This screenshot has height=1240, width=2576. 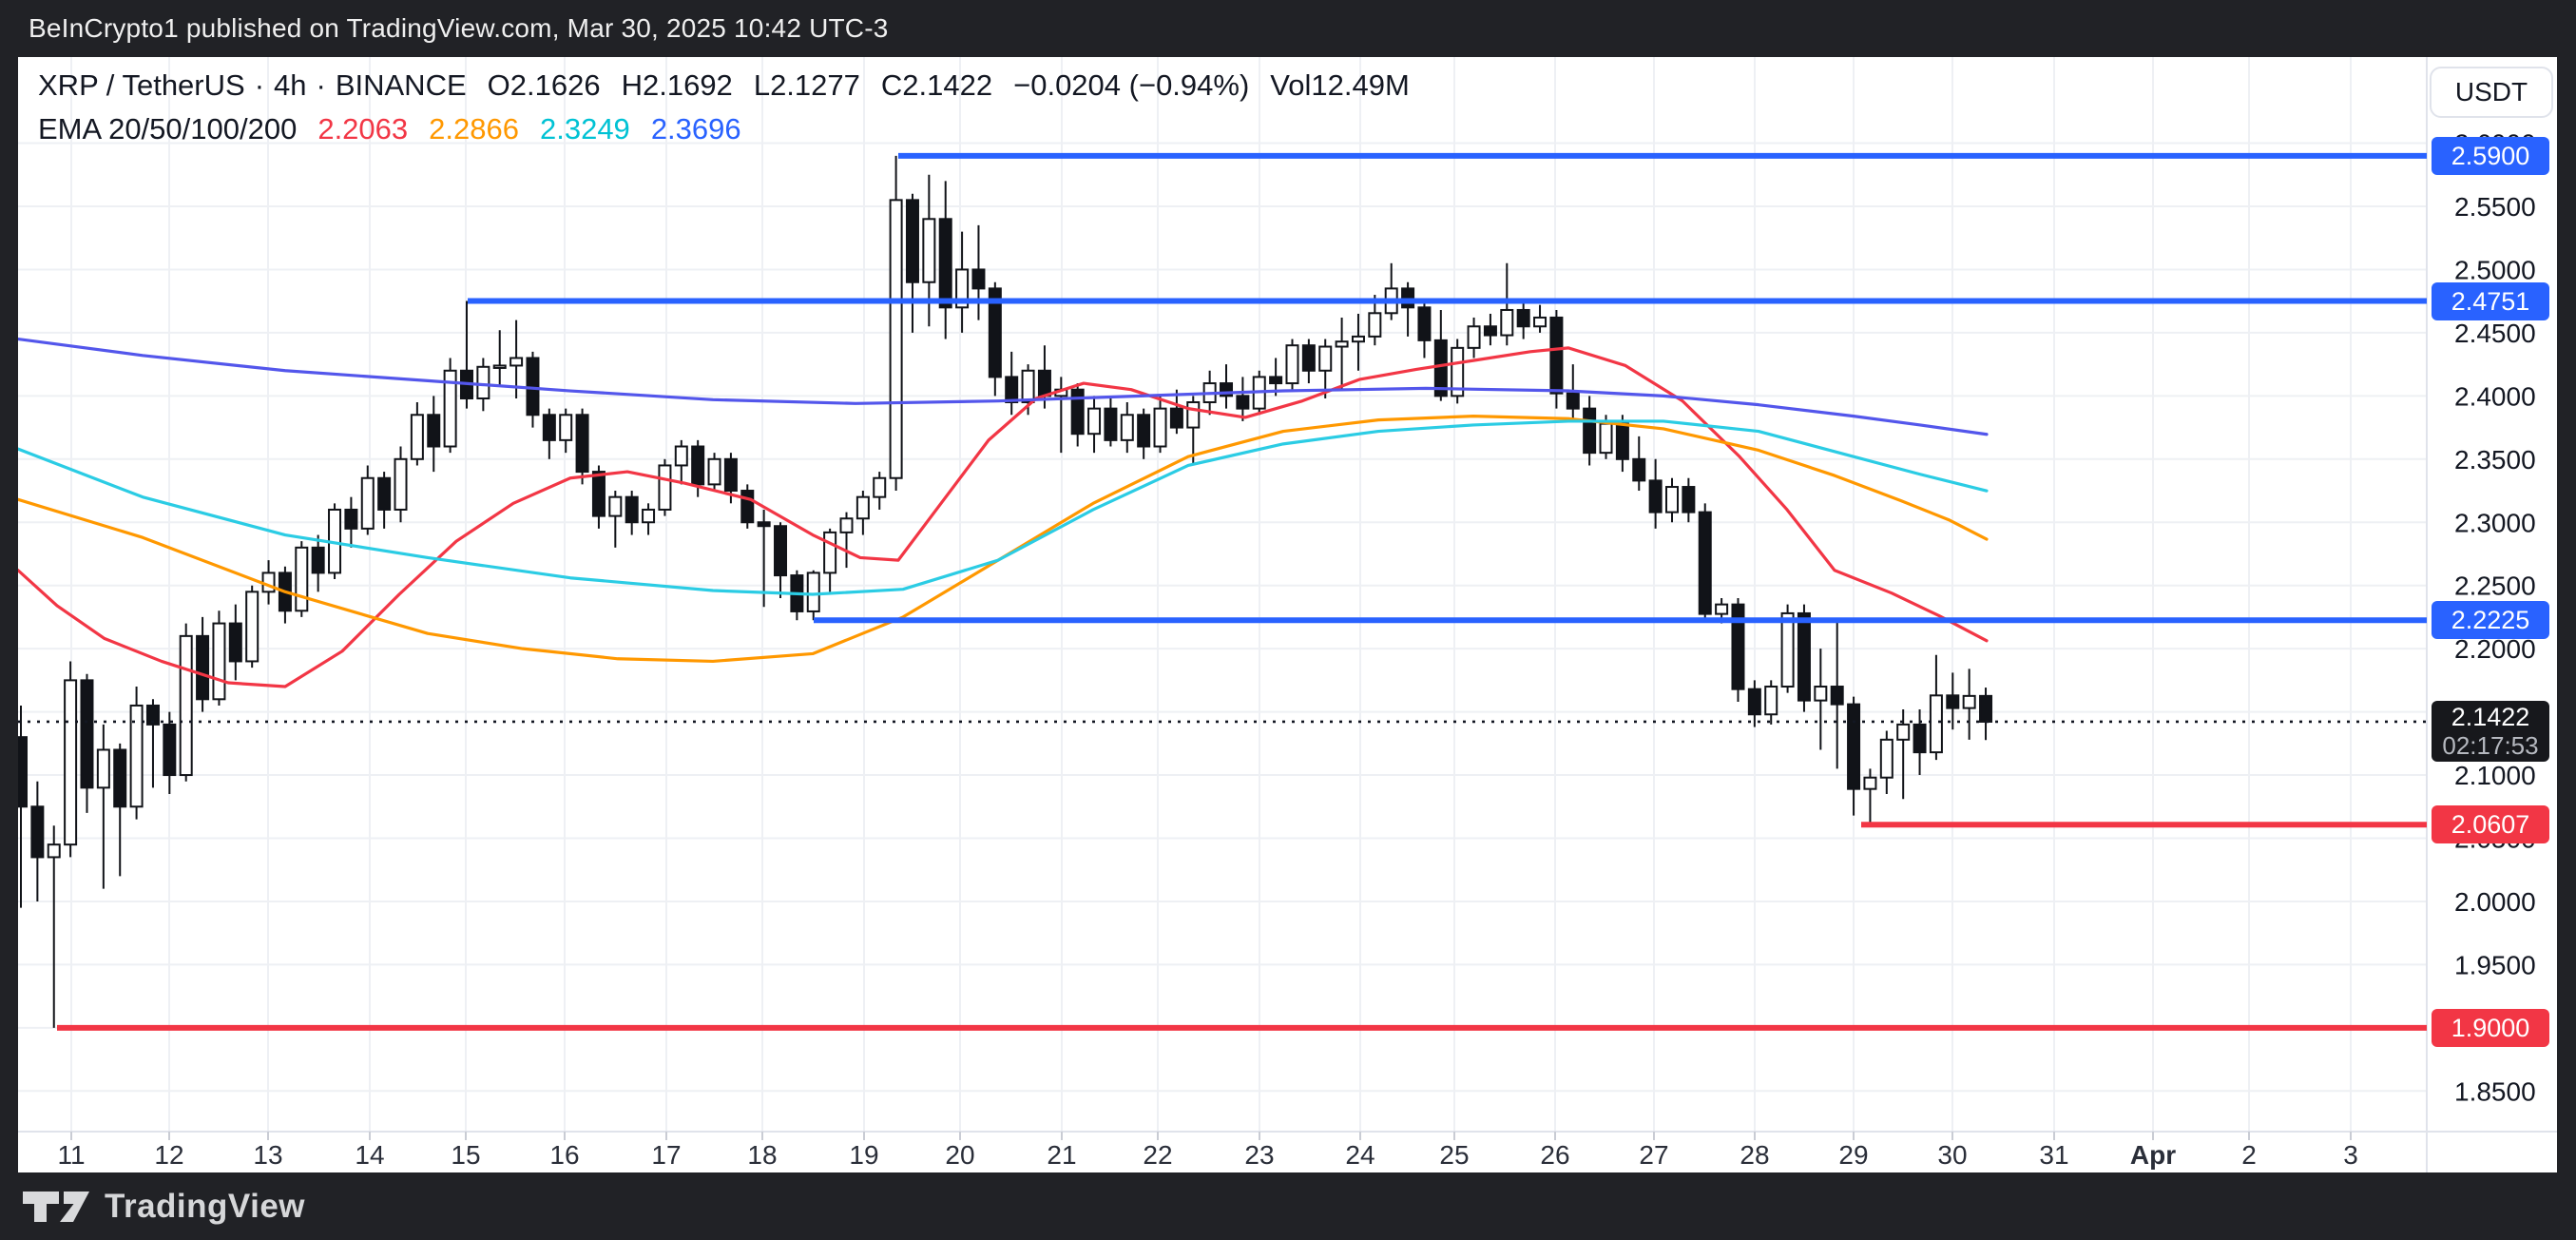 I want to click on ema-line-ema200, so click(x=1003, y=386).